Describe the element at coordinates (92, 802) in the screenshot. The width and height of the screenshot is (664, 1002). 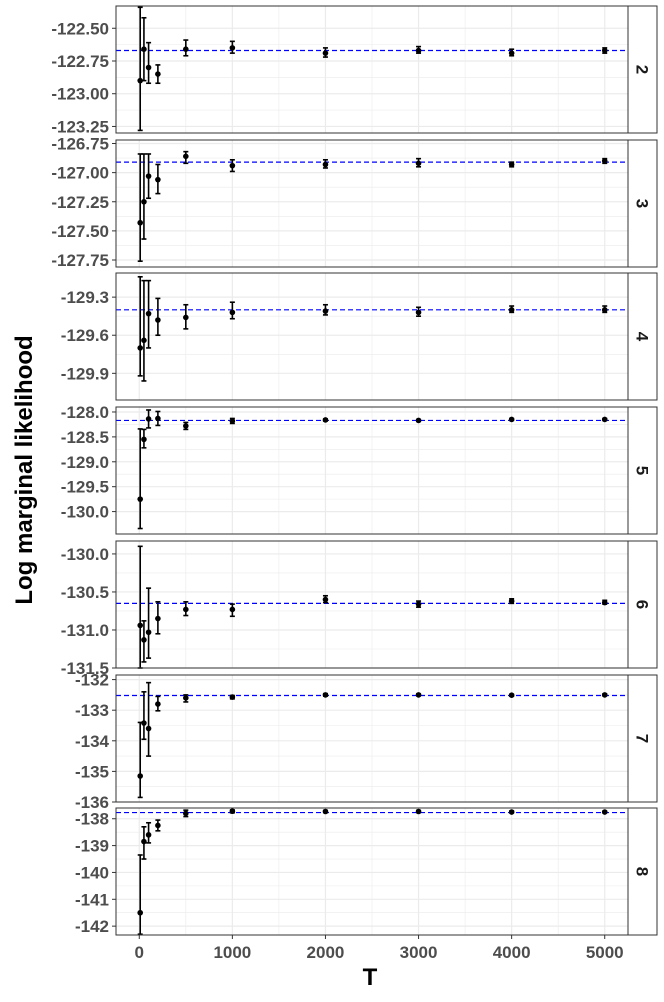
I see `y-tick-label: -136` at that location.